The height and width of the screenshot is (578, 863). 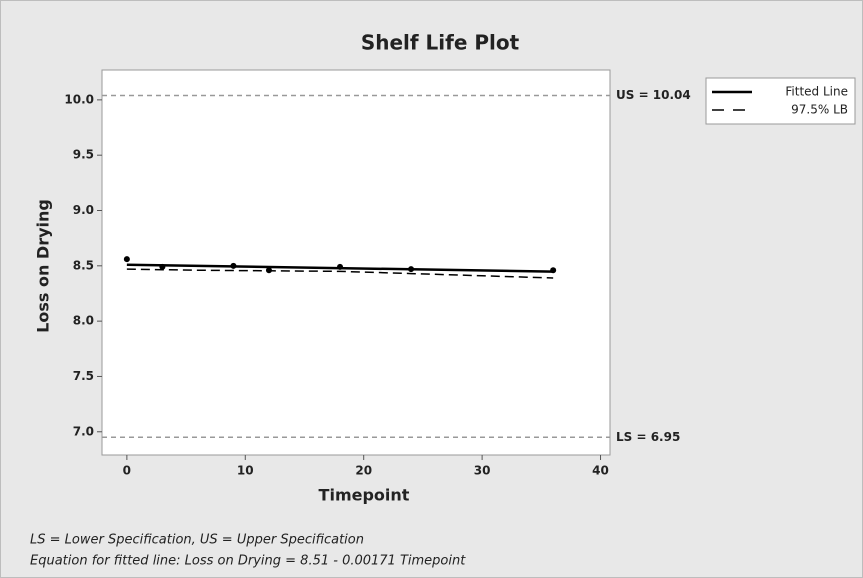 I want to click on x-tick-label: 10, so click(x=245, y=471).